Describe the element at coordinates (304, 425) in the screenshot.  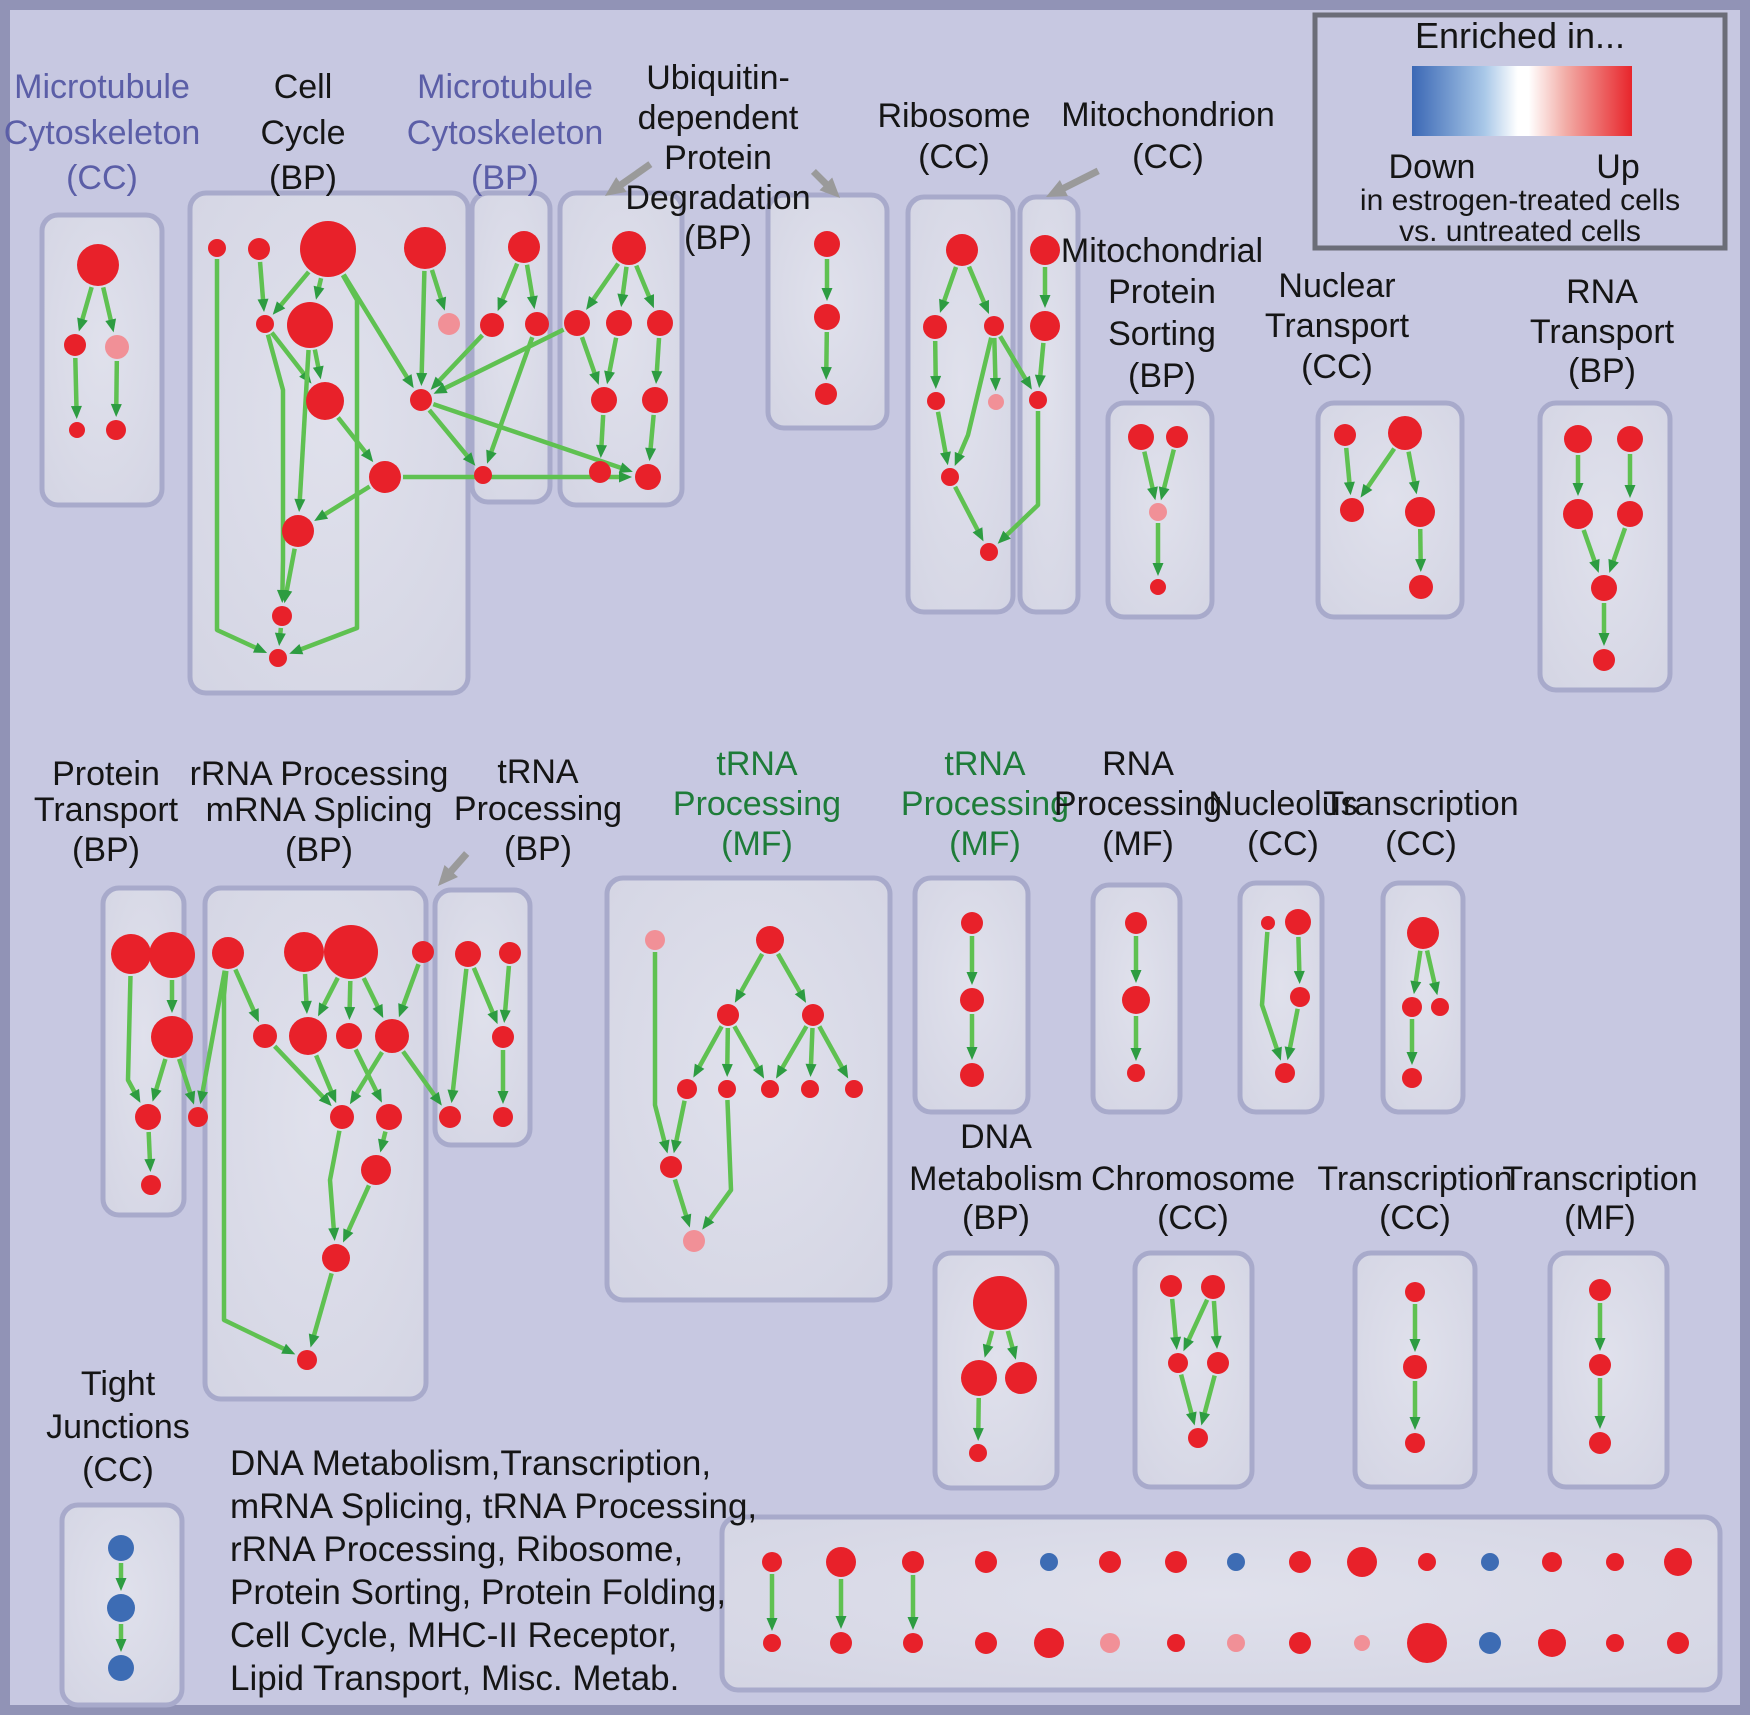
I see `edge-cell-cycle-8-shaft` at that location.